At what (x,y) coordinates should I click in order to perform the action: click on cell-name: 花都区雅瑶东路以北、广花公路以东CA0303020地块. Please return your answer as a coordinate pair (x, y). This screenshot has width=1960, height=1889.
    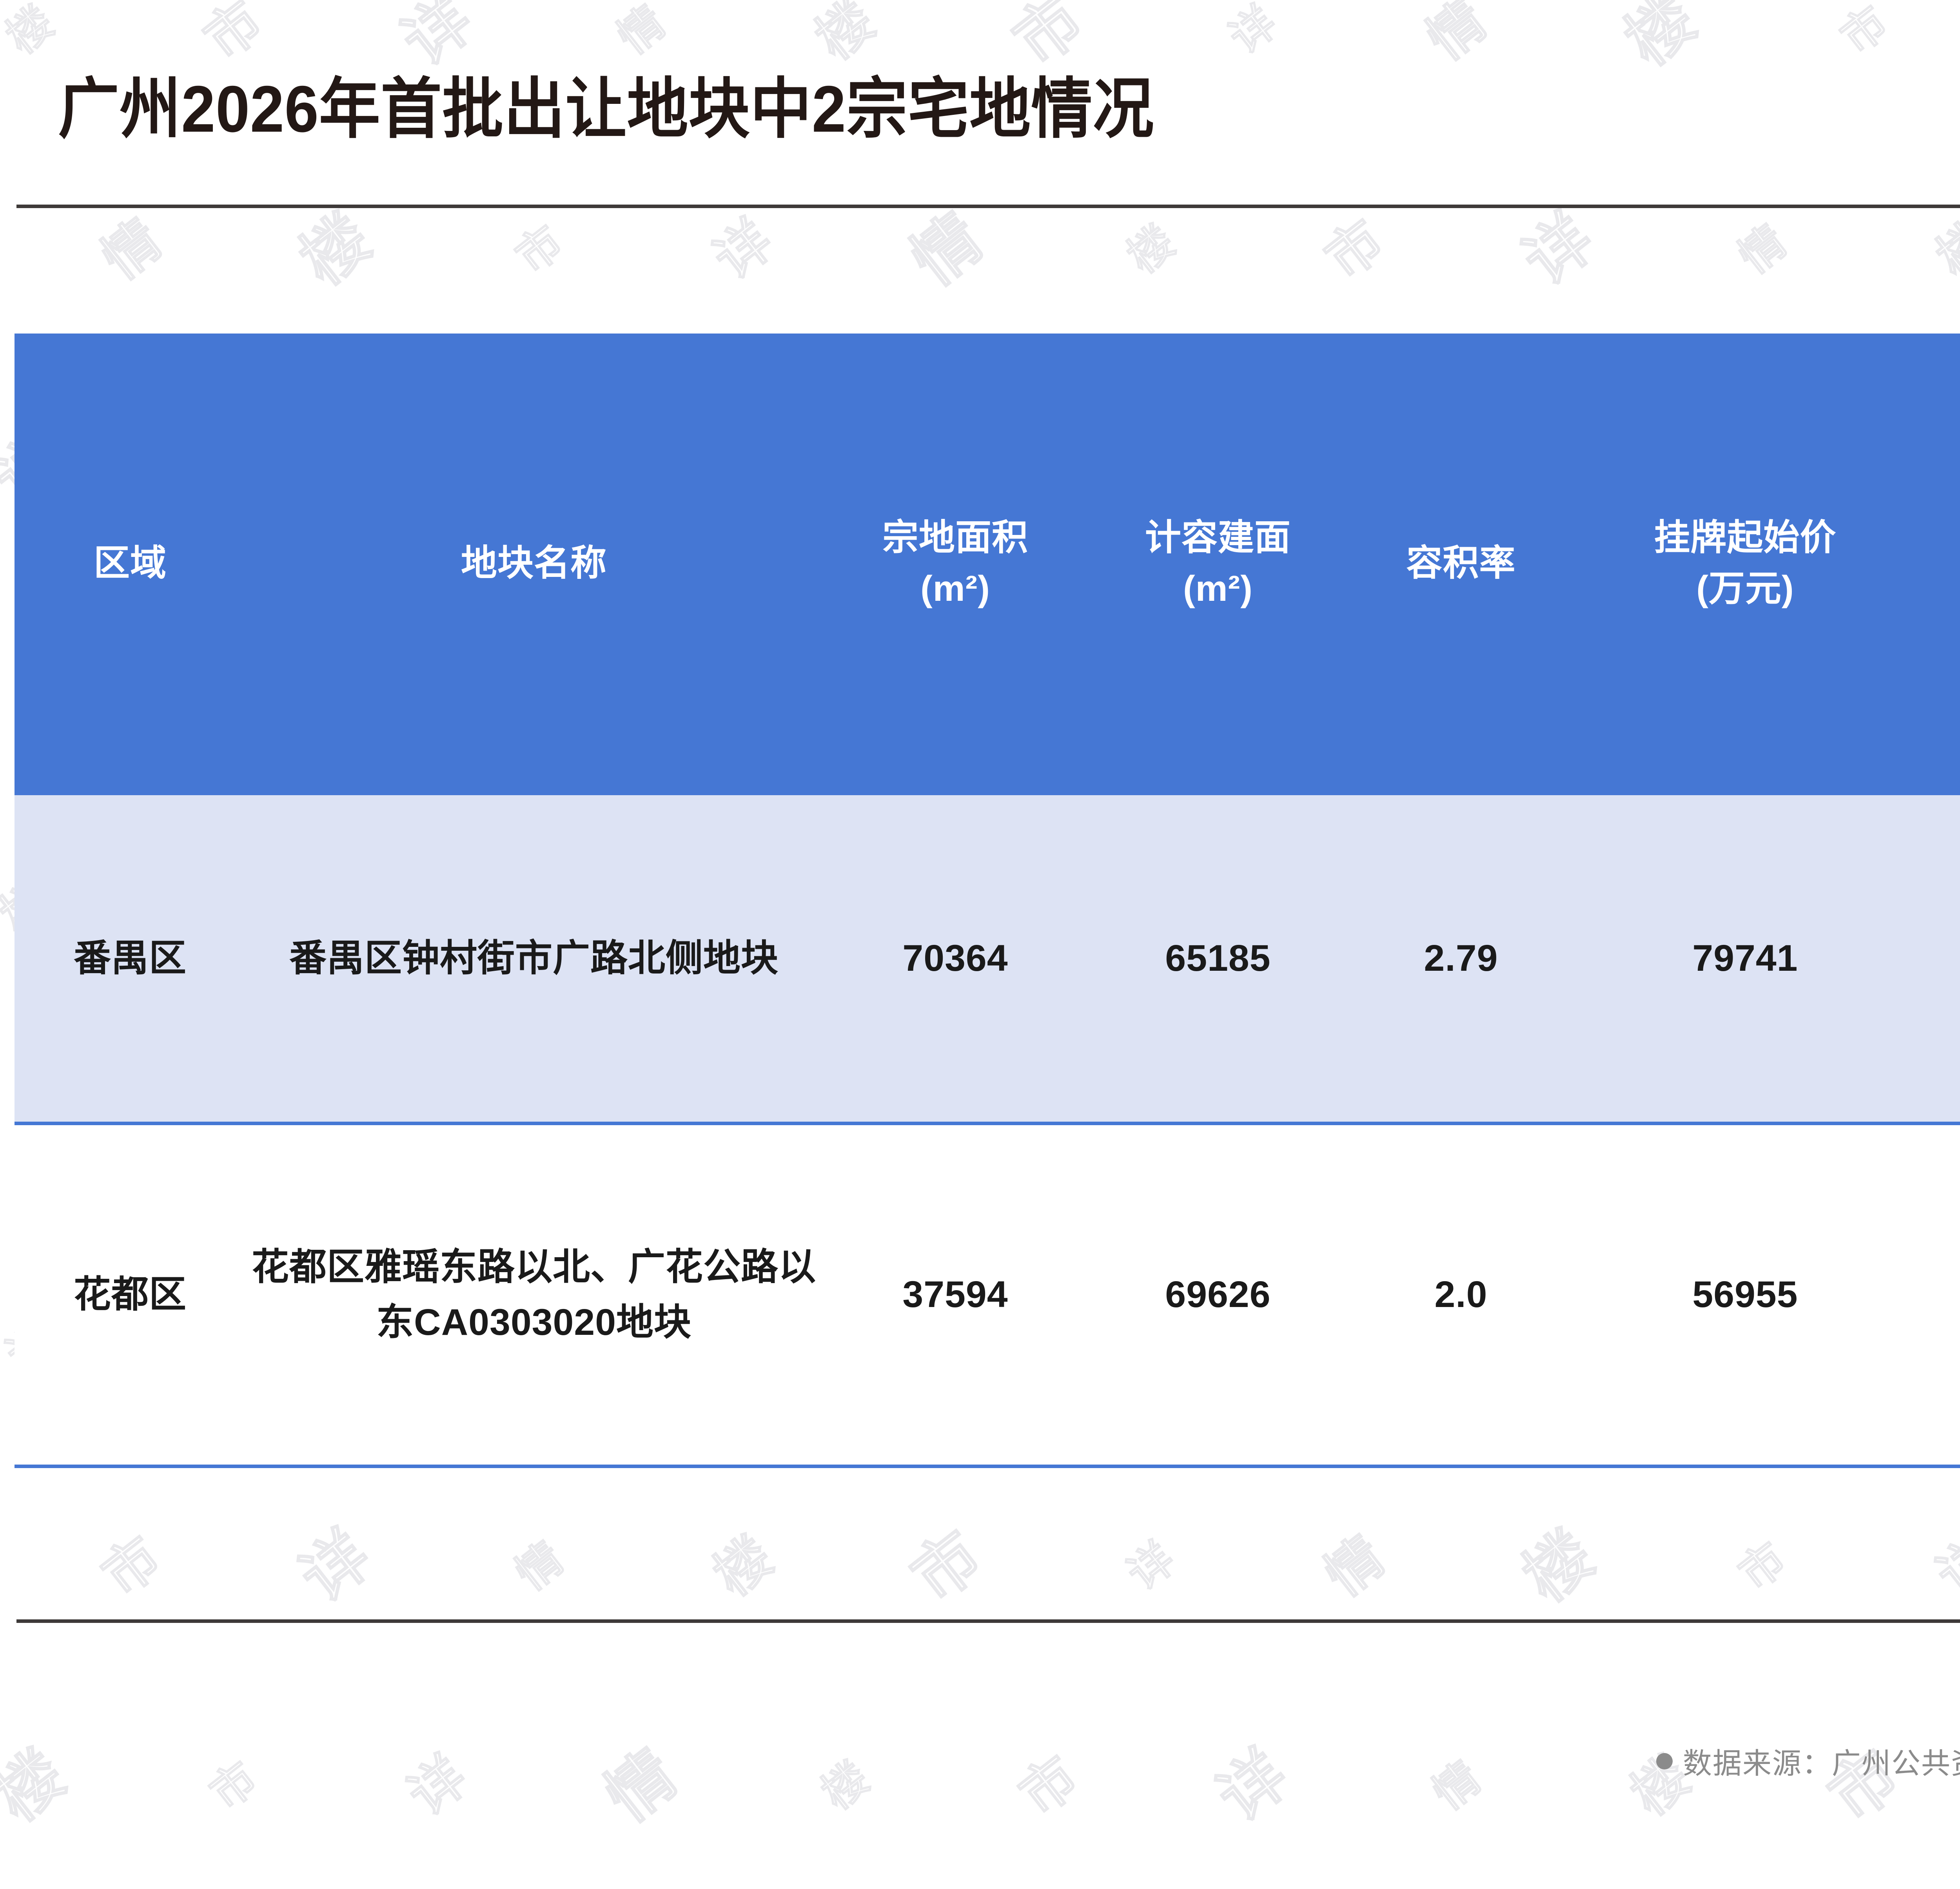
    Looking at the image, I should click on (534, 1295).